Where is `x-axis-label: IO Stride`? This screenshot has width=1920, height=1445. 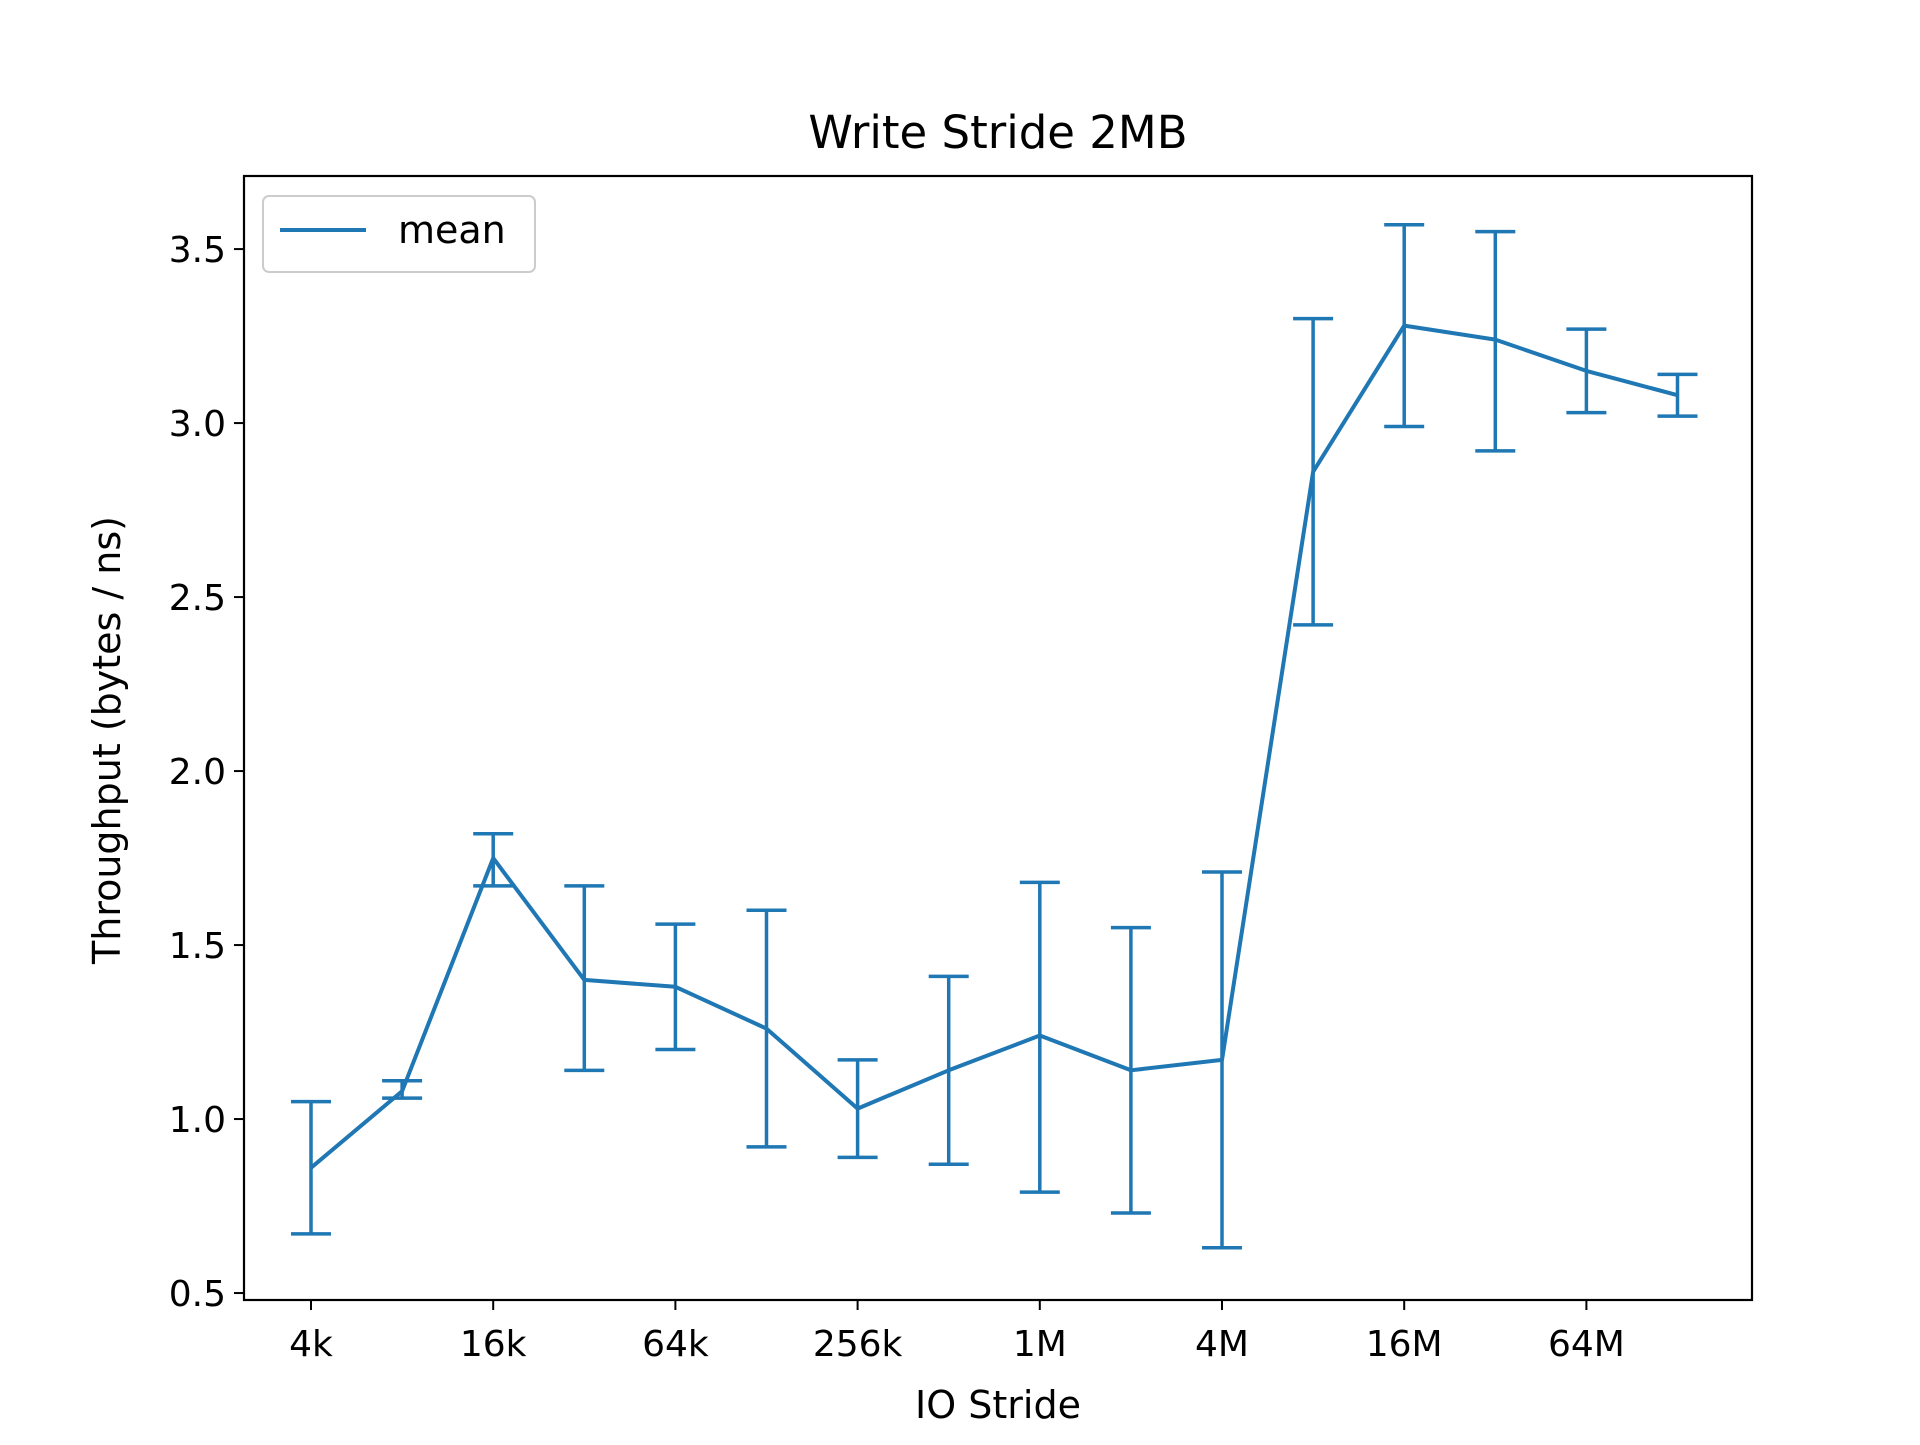
x-axis-label: IO Stride is located at coordinates (998, 1405).